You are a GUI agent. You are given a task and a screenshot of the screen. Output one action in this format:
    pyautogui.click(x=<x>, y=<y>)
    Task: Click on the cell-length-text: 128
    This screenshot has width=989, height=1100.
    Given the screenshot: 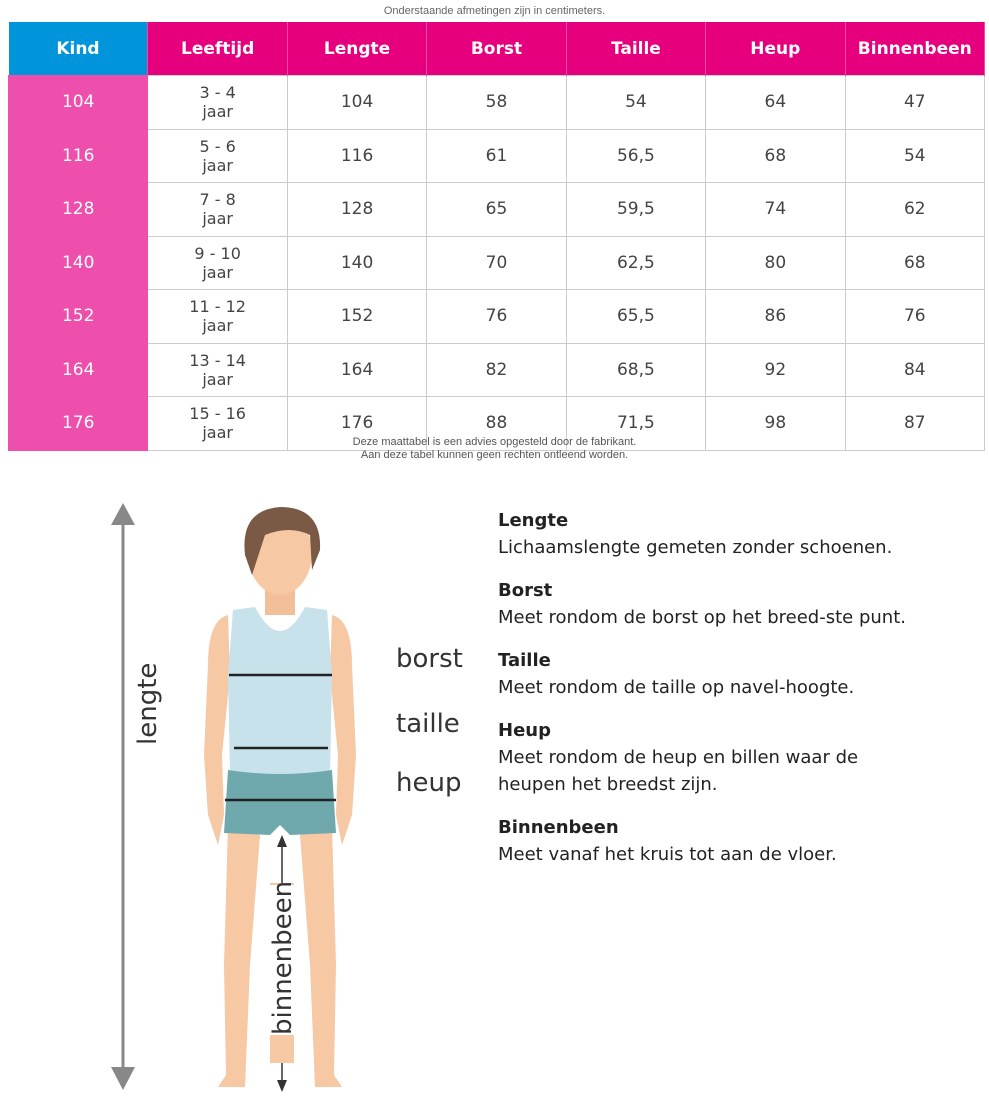 What is the action you would take?
    pyautogui.click(x=357, y=209)
    